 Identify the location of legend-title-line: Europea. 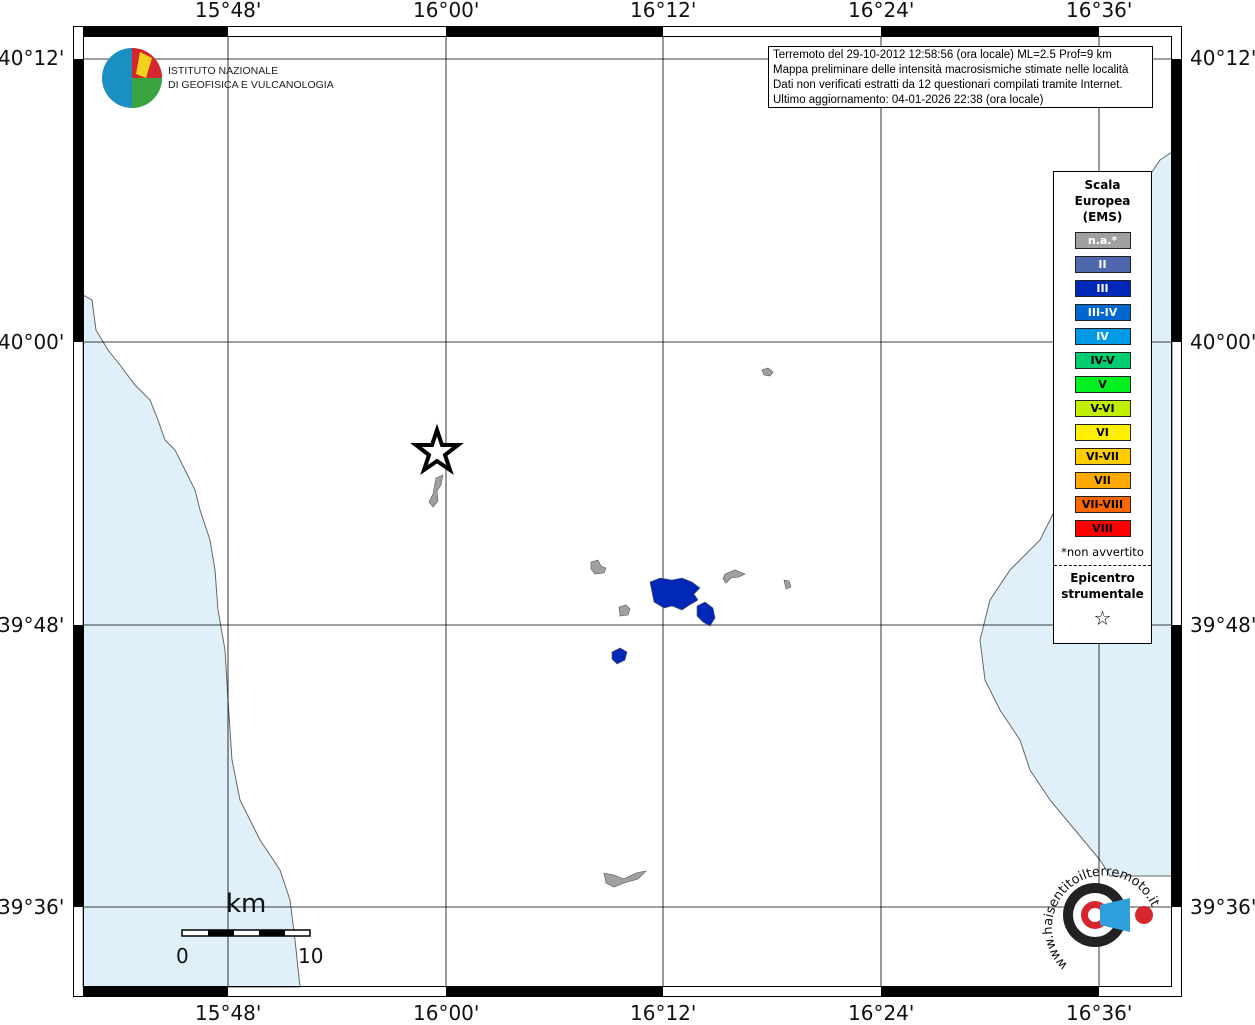
(1102, 201).